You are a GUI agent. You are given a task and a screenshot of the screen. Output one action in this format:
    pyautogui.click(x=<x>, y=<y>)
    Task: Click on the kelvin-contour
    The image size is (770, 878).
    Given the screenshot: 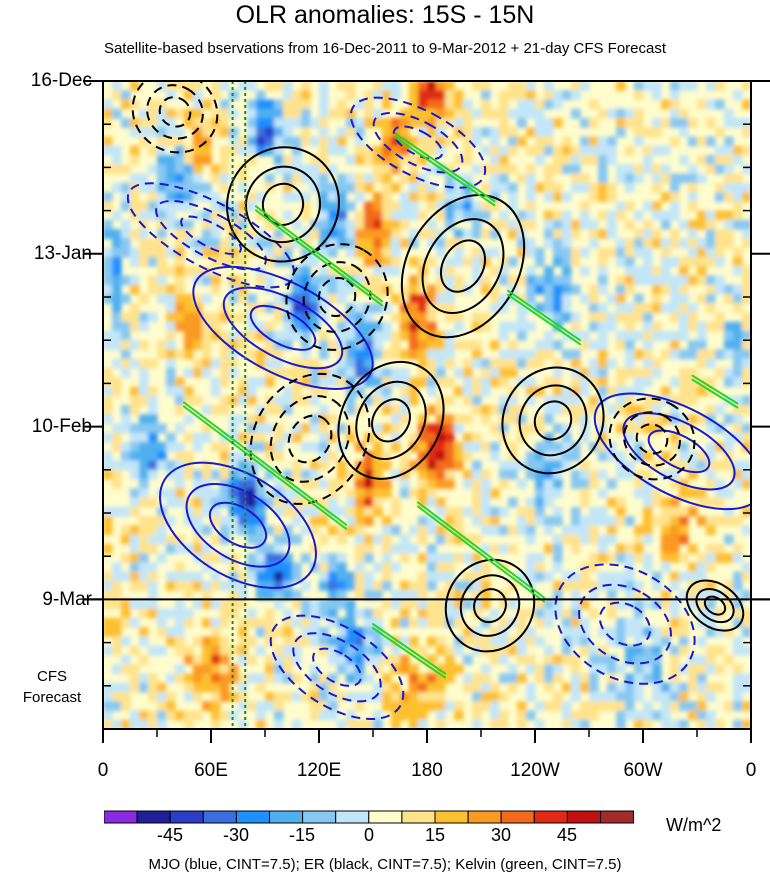 What is the action you would take?
    pyautogui.click(x=481, y=554)
    